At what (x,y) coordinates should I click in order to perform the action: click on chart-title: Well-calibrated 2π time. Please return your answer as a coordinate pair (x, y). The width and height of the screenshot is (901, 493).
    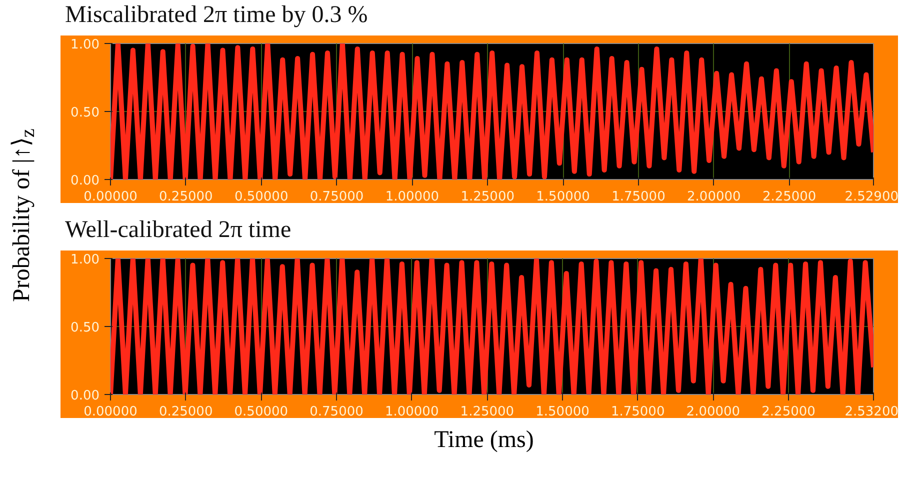
    Looking at the image, I should click on (178, 230).